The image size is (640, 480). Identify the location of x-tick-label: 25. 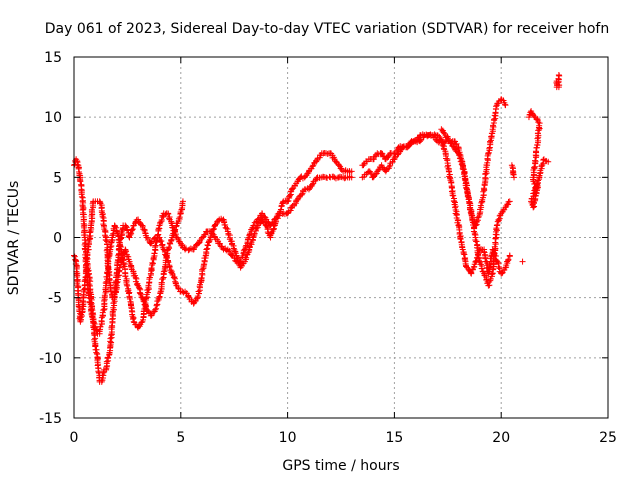
(608, 438).